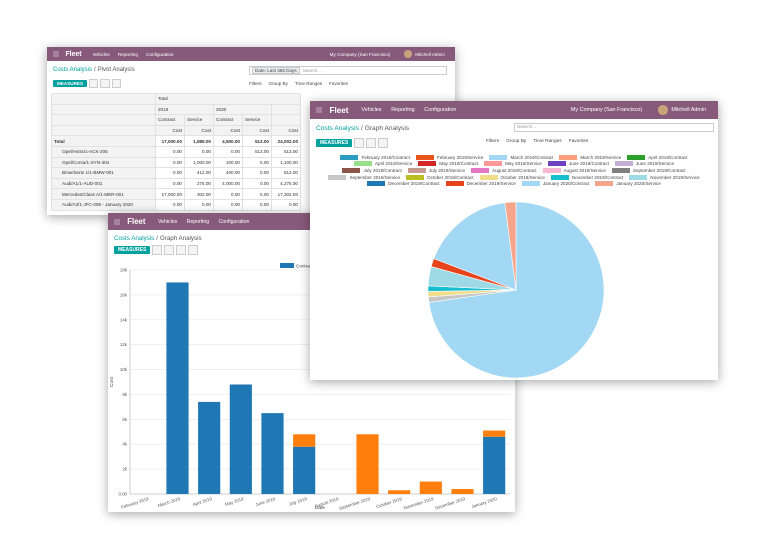 The height and width of the screenshot is (552, 768). I want to click on legend-item: September 2019/Service, so click(364, 177).